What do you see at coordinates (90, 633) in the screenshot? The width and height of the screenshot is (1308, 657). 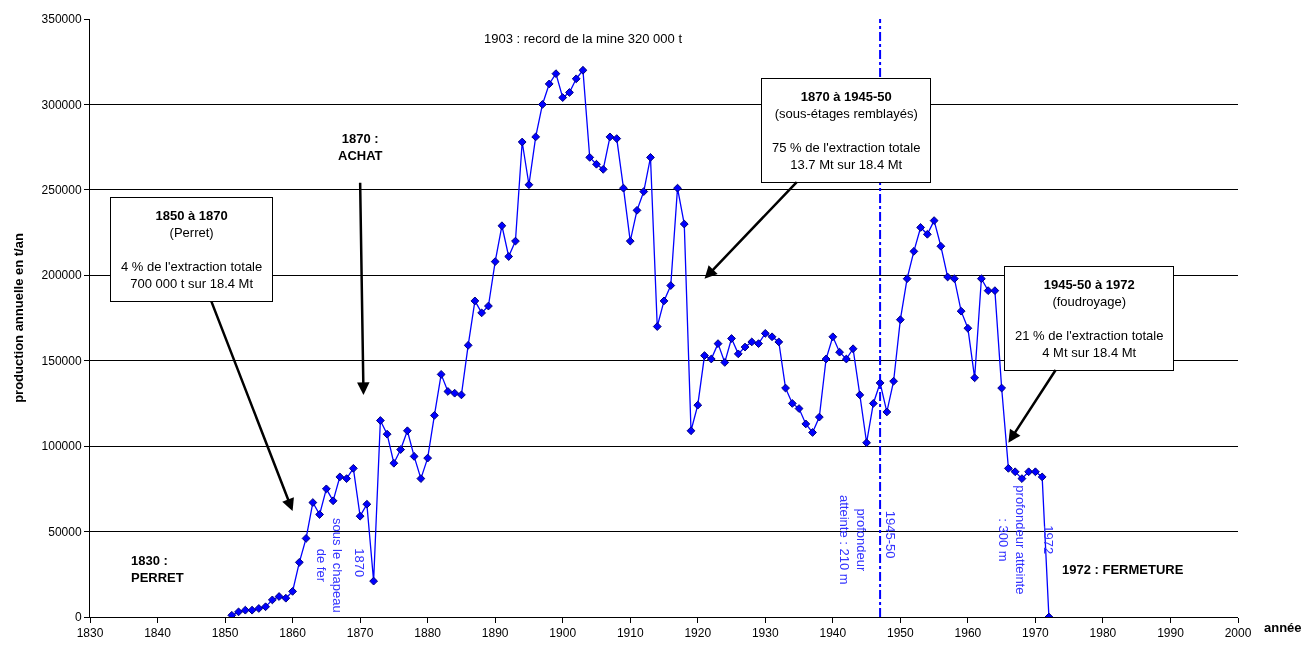 I see `x-tick-label: 1830` at bounding box center [90, 633].